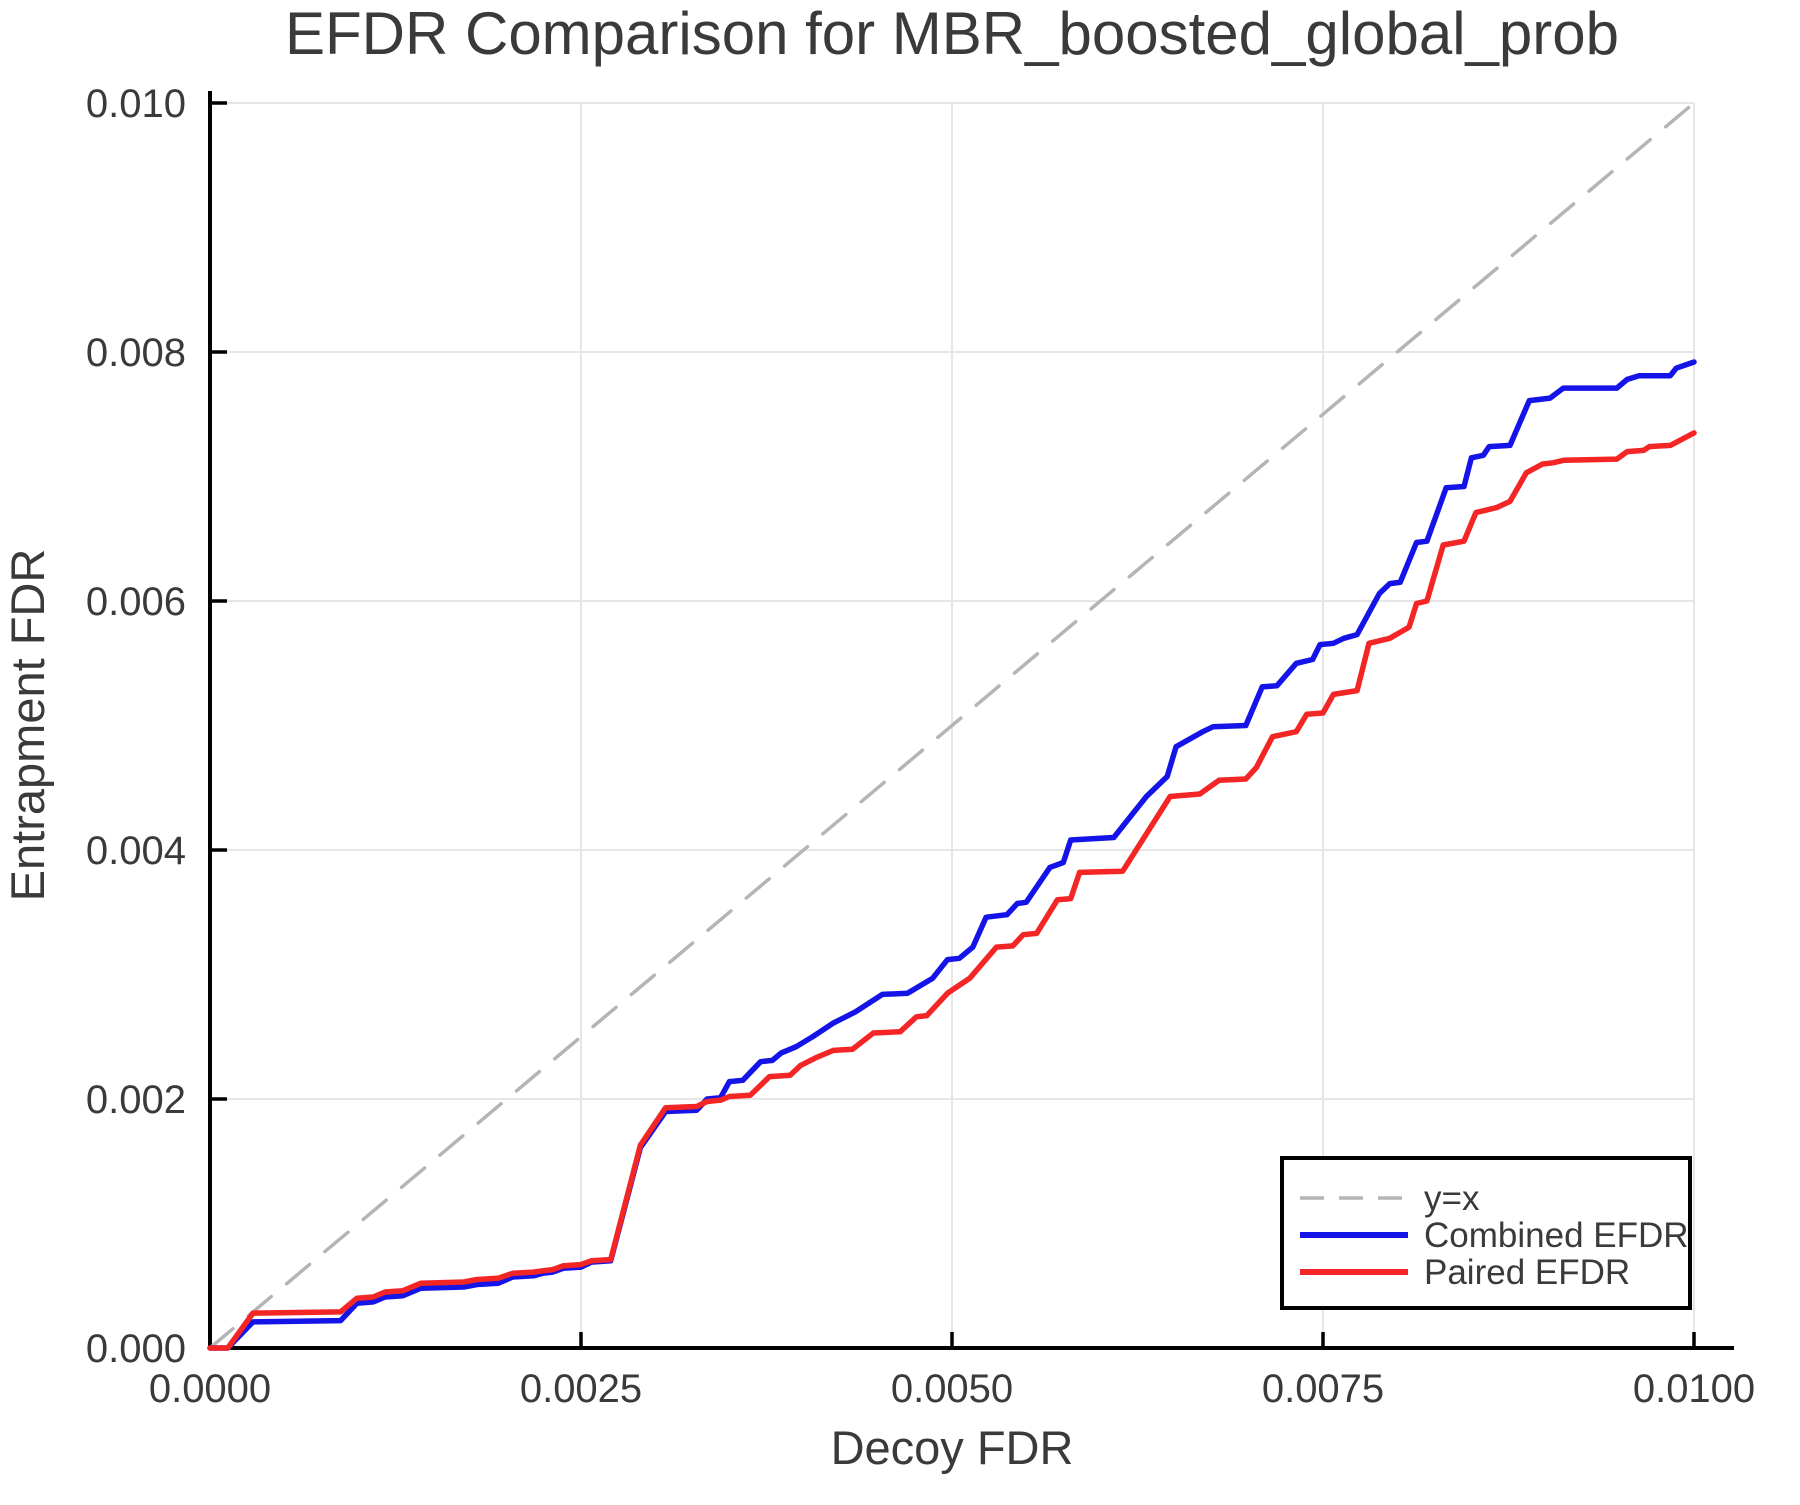  What do you see at coordinates (1556, 1235) in the screenshot?
I see `legend-label-combined: Combined EFDR` at bounding box center [1556, 1235].